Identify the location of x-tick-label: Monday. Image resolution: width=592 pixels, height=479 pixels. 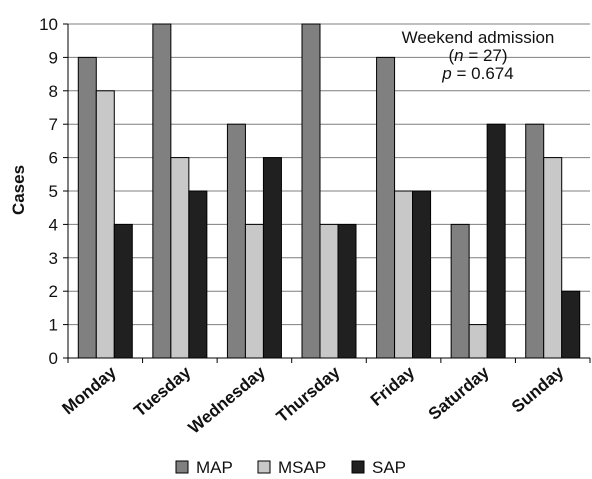
(89, 390).